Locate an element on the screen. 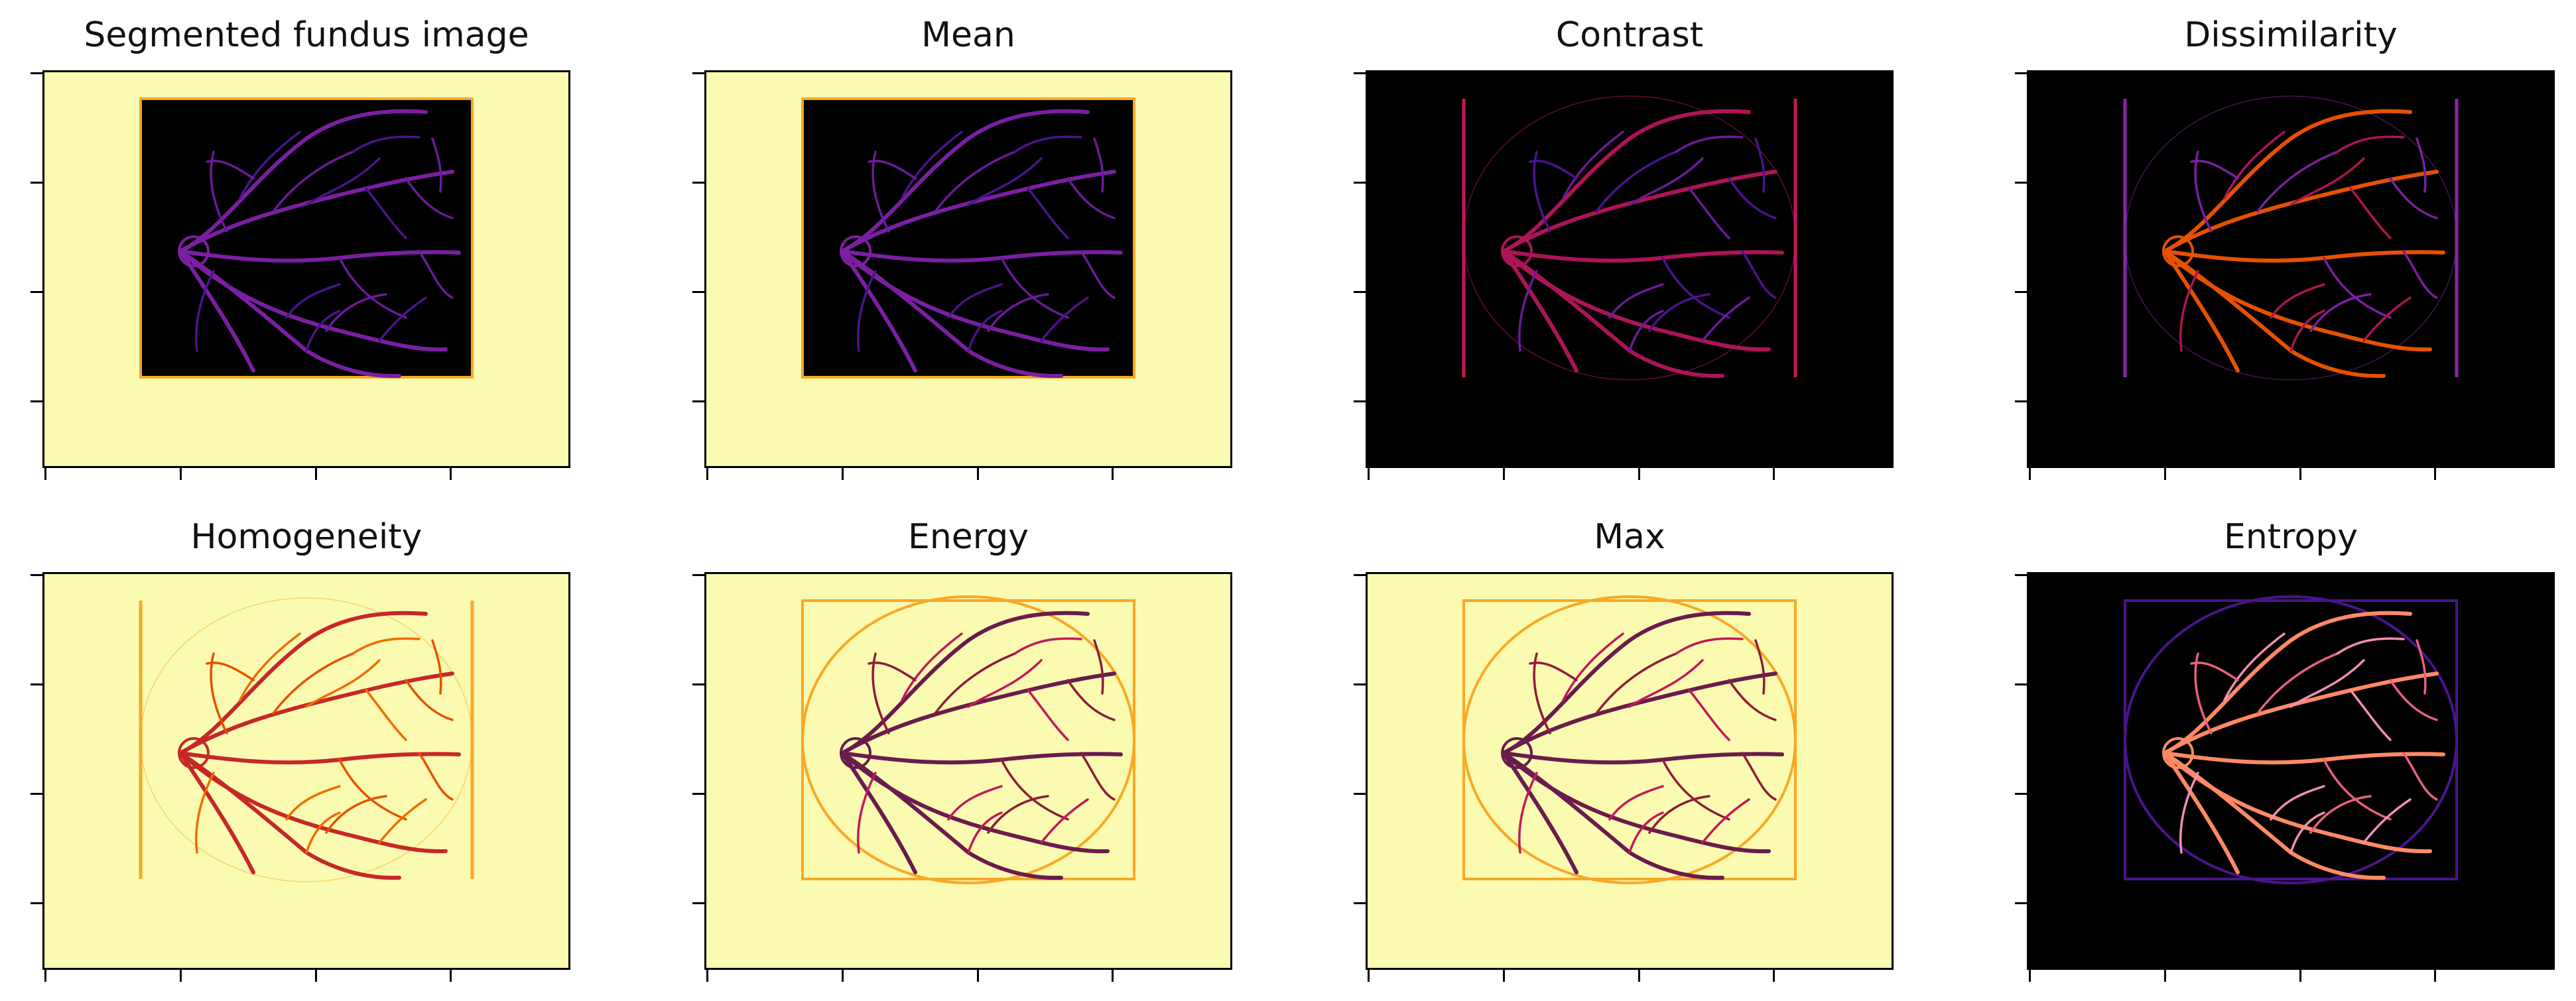 This screenshot has width=2576, height=1001. subplot-panel: Contrast is located at coordinates (1624, 250).